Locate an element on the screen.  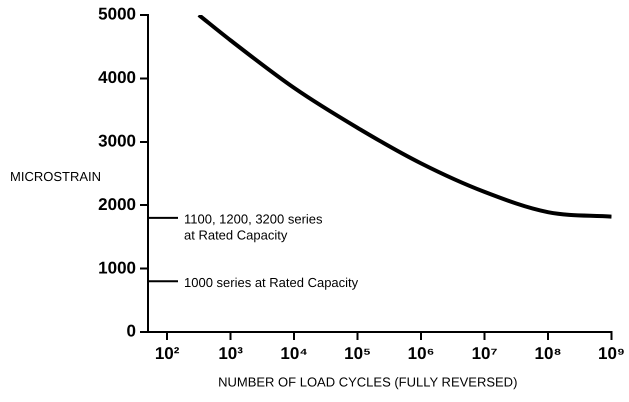
x-axis-title: NUMBER OF LOAD CYCLES (FULLY REVERSED) is located at coordinates (368, 382).